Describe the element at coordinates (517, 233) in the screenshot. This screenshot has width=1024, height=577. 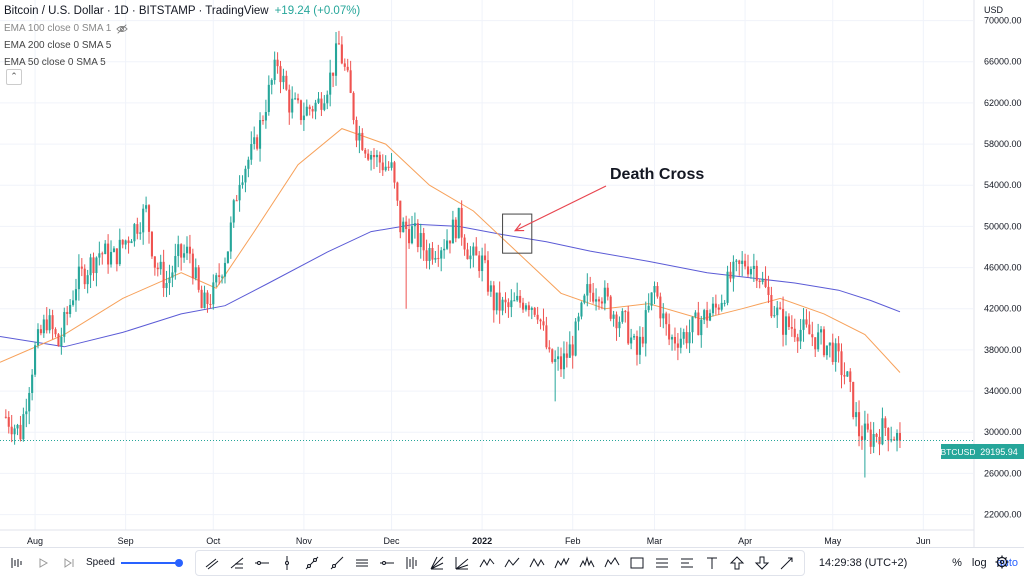
I see `death-cross-box` at that location.